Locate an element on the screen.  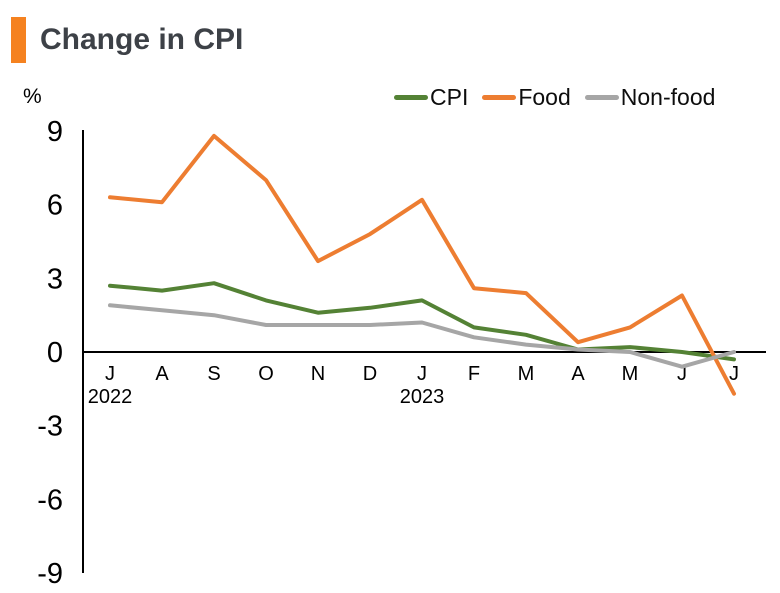
legend-item-nonfood: Non-food is located at coordinates (650, 97).